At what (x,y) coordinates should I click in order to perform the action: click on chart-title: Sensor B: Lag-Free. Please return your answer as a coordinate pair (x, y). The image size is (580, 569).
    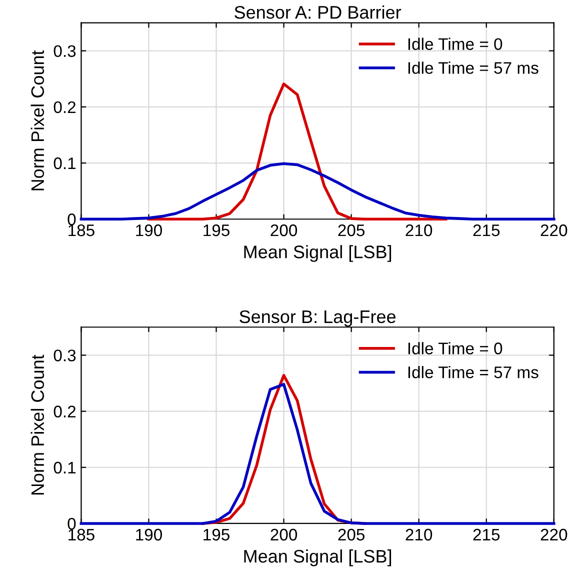
    Looking at the image, I should click on (318, 318).